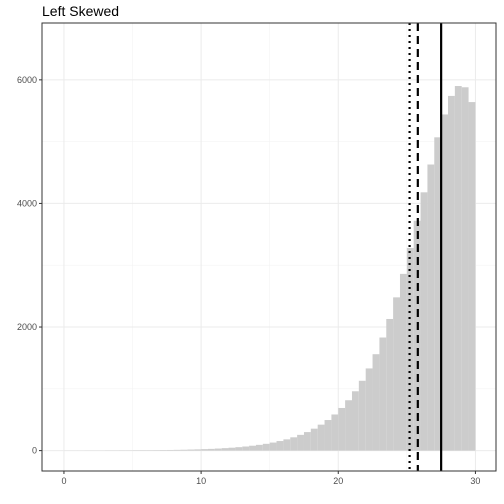 This screenshot has width=504, height=504. Describe the element at coordinates (338, 481) in the screenshot. I see `x-tick-label: 20` at that location.